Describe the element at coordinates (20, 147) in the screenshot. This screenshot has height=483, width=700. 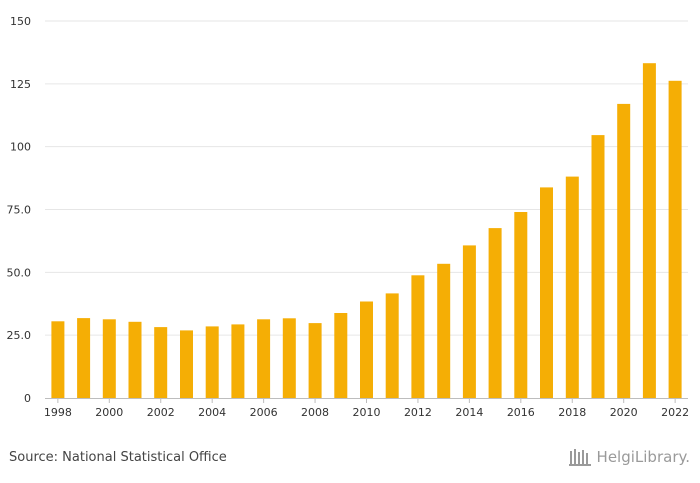
I see `y-tick-label: 100` at that location.